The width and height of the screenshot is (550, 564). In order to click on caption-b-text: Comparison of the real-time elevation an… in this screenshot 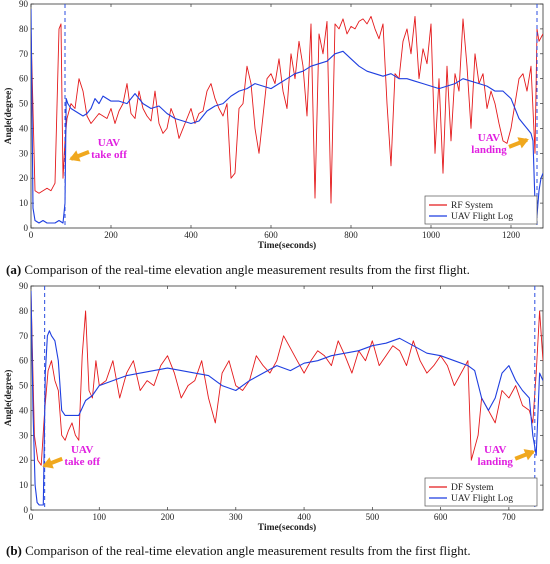, I will do `click(248, 550)`.